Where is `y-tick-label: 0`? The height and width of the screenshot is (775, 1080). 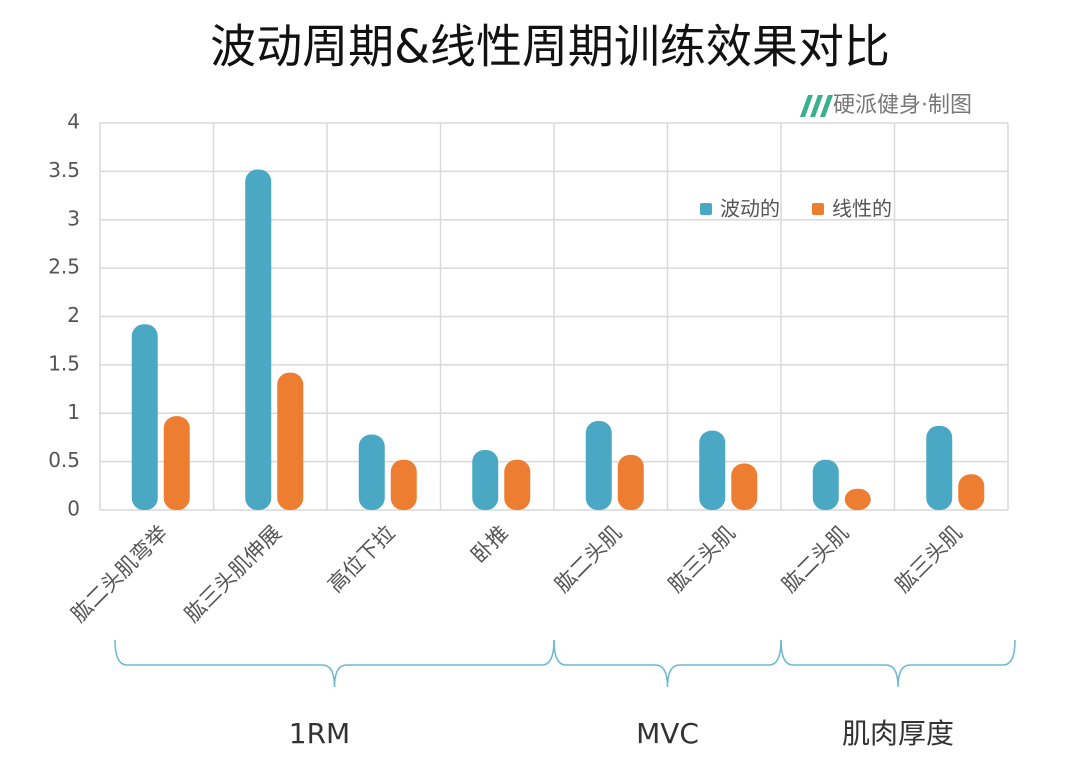 y-tick-label: 0 is located at coordinates (73, 509).